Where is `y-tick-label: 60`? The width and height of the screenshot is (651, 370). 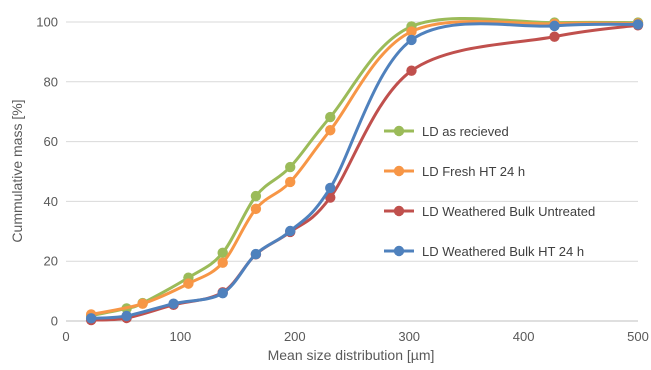
y-tick-label: 60 is located at coordinates (51, 141).